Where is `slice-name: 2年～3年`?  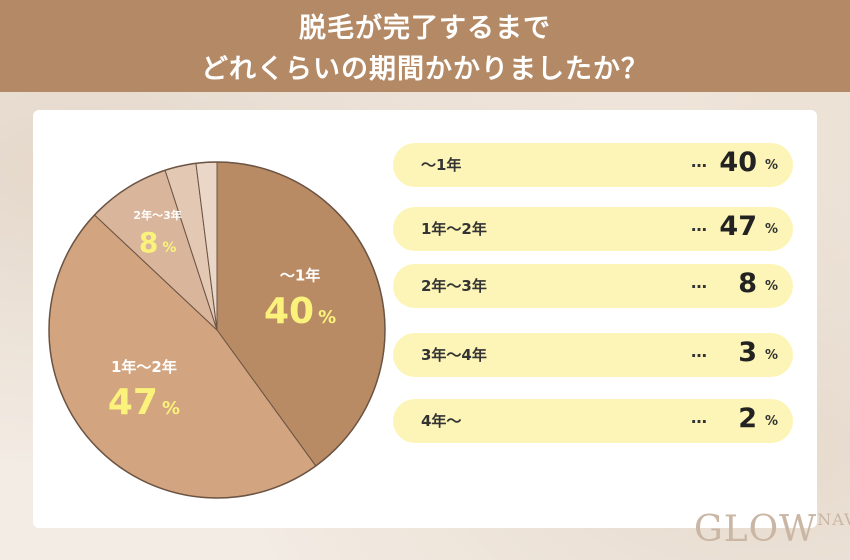 slice-name: 2年～3年 is located at coordinates (157, 215).